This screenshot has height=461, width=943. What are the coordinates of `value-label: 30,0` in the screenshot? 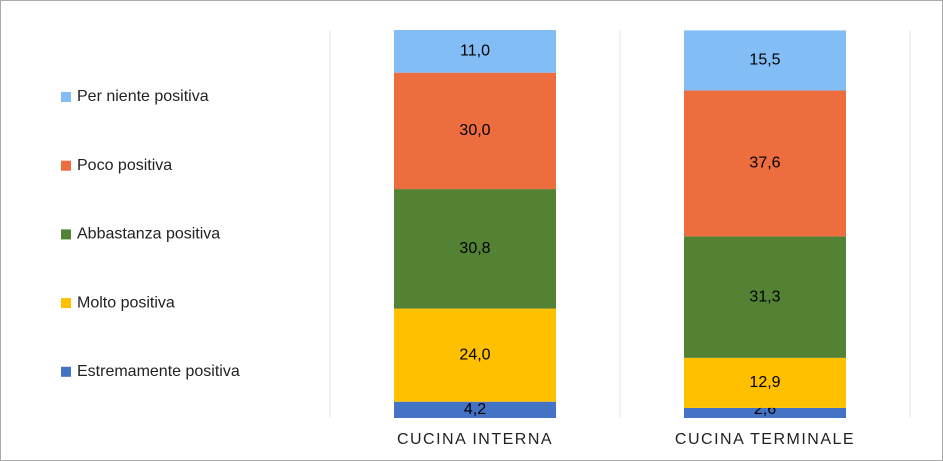 It's located at (474, 130).